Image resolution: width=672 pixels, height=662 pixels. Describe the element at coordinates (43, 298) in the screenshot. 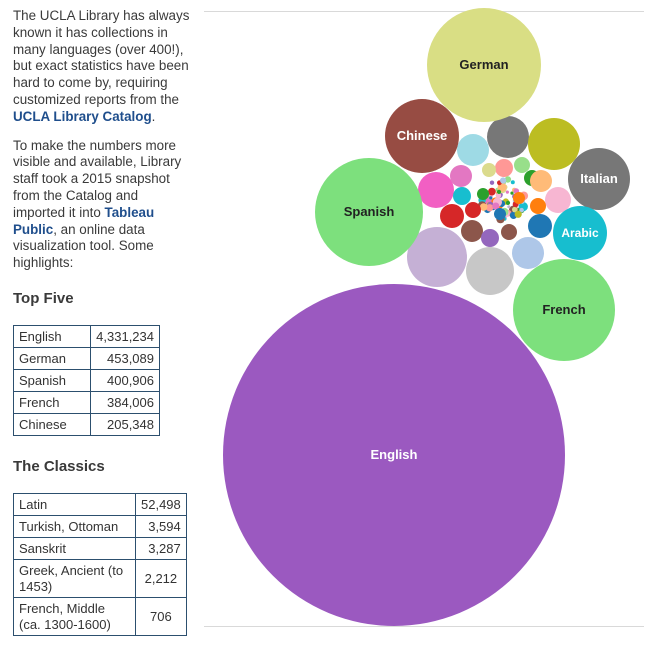

I see `top-five-title: Top Five` at that location.